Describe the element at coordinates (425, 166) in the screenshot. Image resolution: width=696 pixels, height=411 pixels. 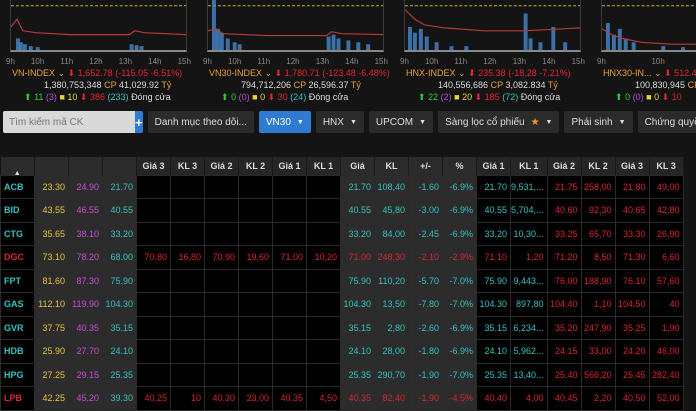
I see `column-header: +/-` at that location.